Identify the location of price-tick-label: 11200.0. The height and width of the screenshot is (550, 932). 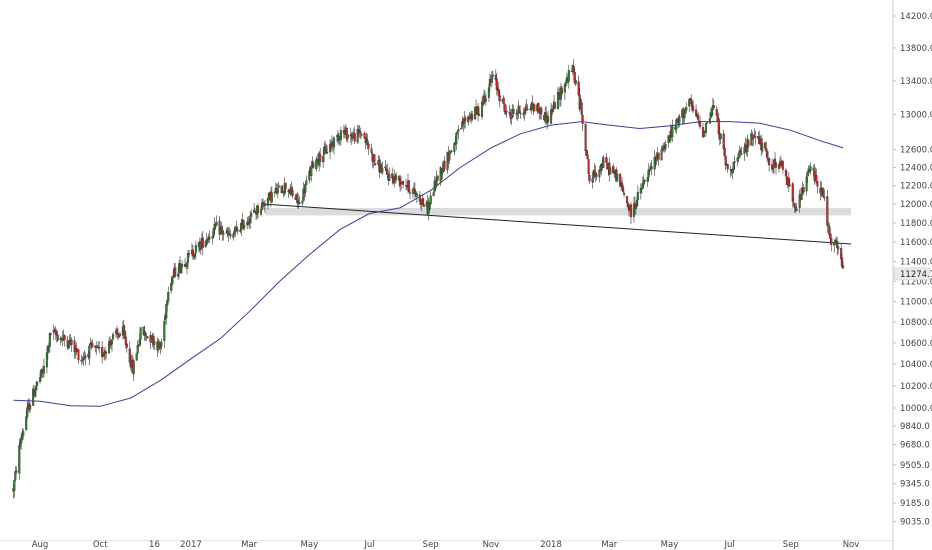
(916, 282).